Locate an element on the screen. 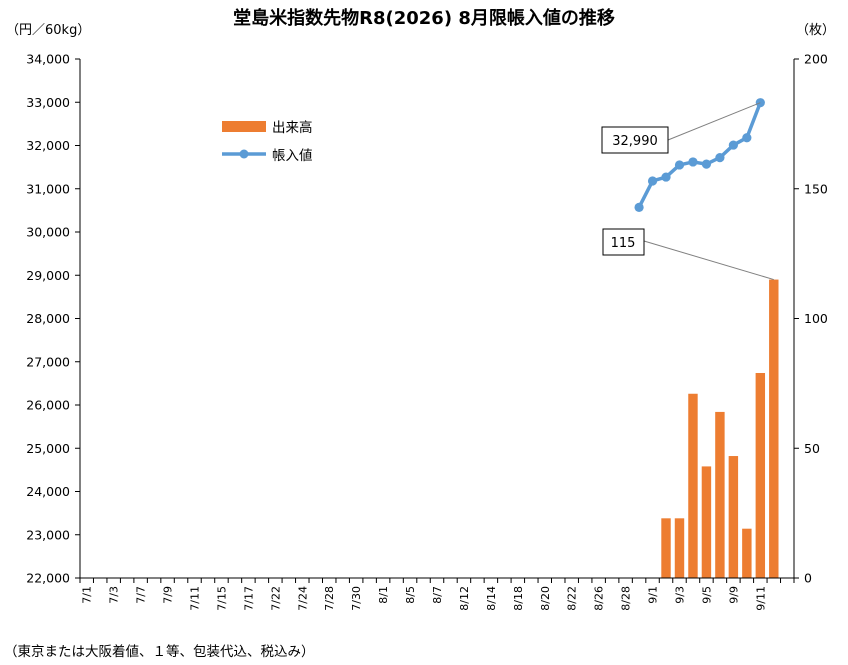 This screenshot has height=665, width=848. x-tick-label: 7/22 is located at coordinates (275, 598).